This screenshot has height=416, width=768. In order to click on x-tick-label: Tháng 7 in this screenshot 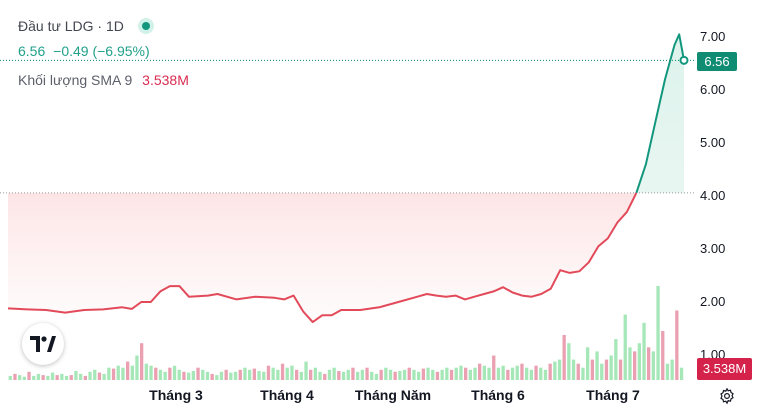, I will do `click(613, 395)`.